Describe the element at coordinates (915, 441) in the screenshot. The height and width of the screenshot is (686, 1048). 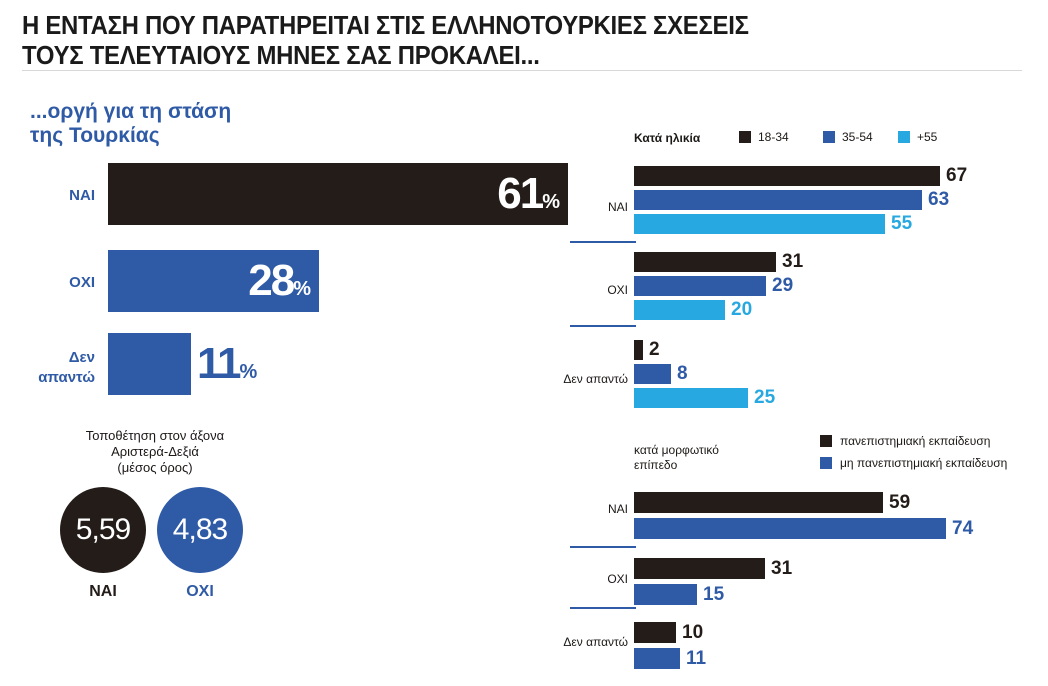
I see `legend-label-university: πανεπιστημιακή εκπαίδευση` at that location.